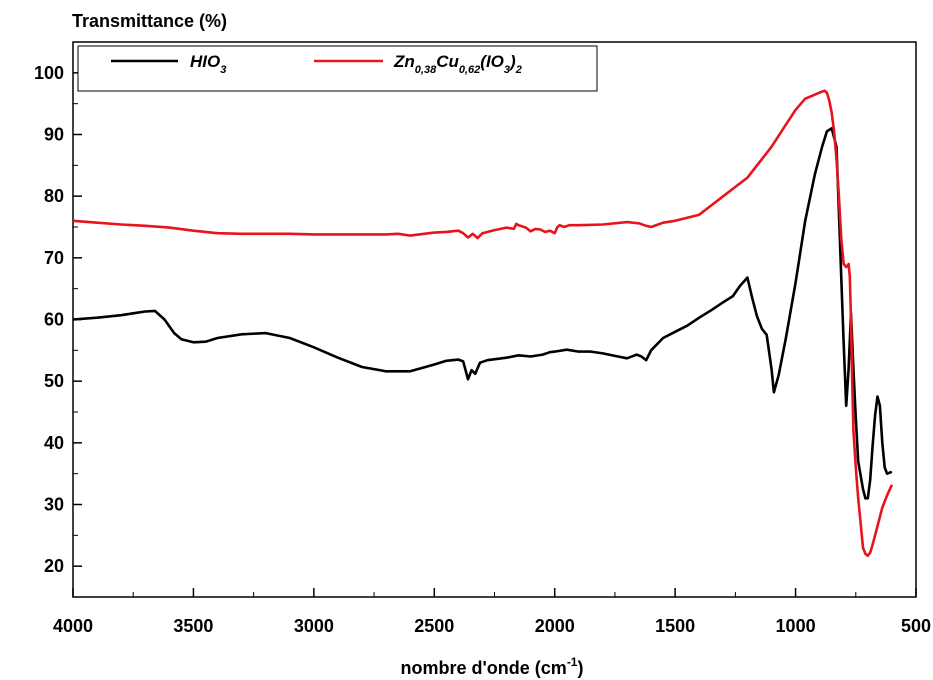 This screenshot has height=680, width=933. What do you see at coordinates (193, 626) in the screenshot?
I see `x-tick-label: 3500` at bounding box center [193, 626].